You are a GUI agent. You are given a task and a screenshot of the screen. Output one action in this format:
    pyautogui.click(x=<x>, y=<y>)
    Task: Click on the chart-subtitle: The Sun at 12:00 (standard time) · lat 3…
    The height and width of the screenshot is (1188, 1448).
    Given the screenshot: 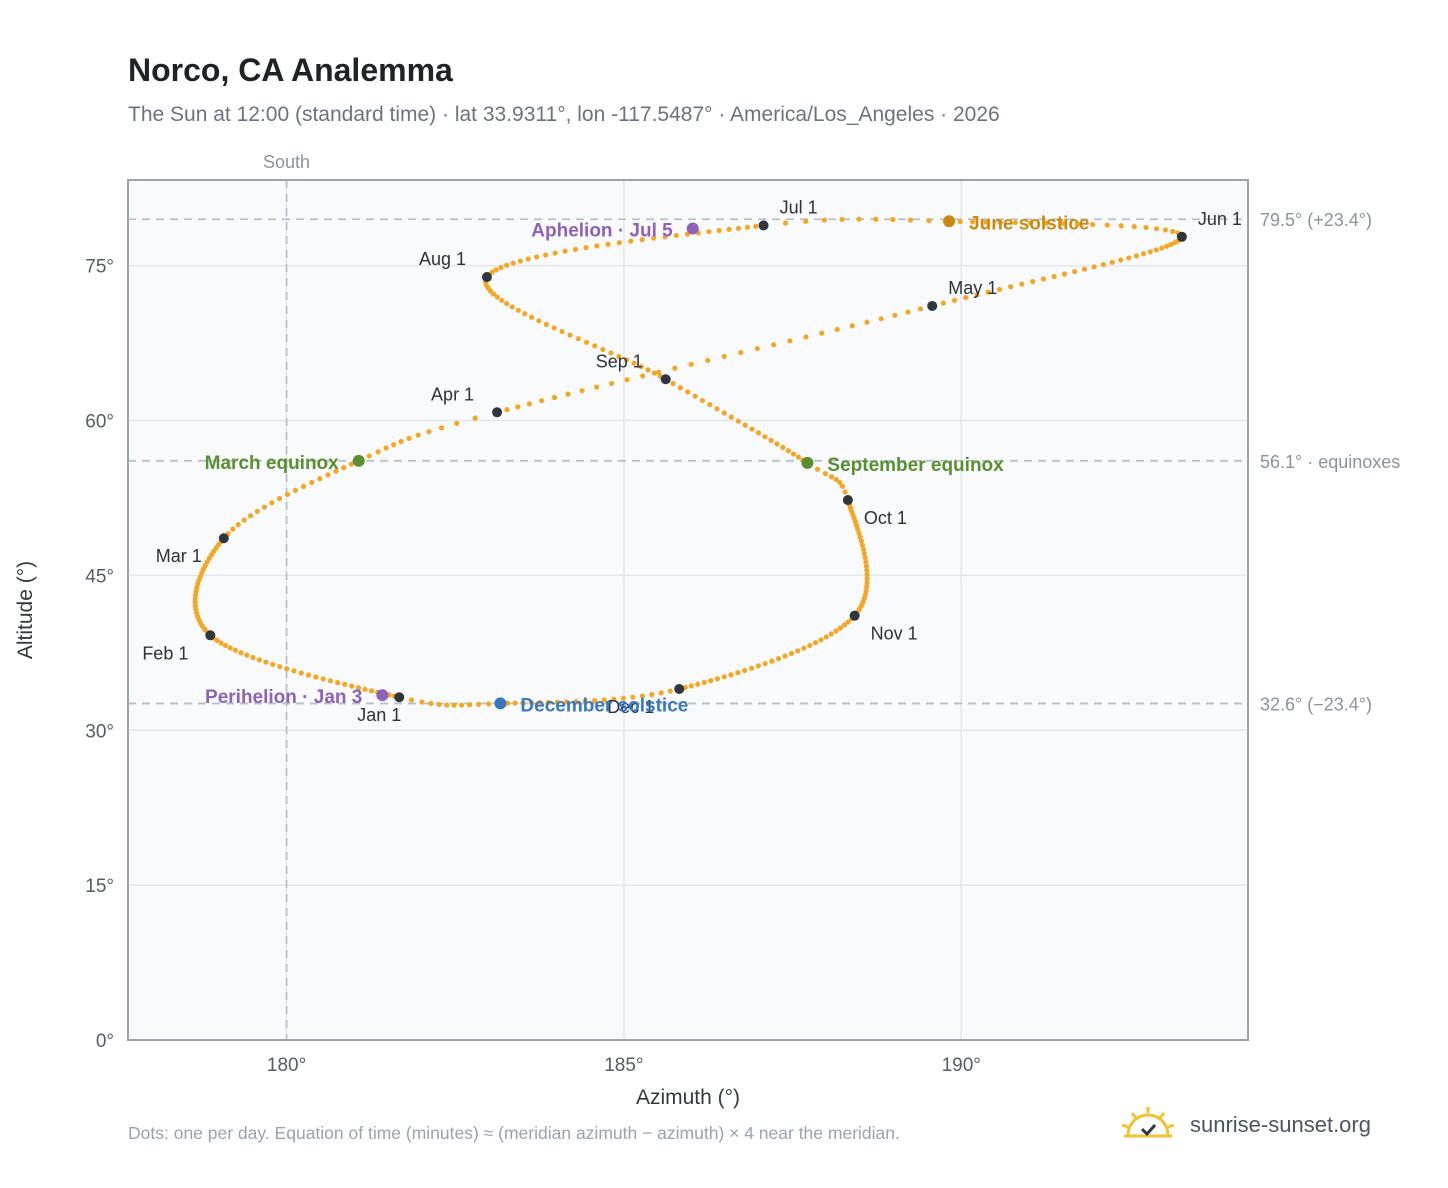 What is the action you would take?
    pyautogui.click(x=564, y=114)
    